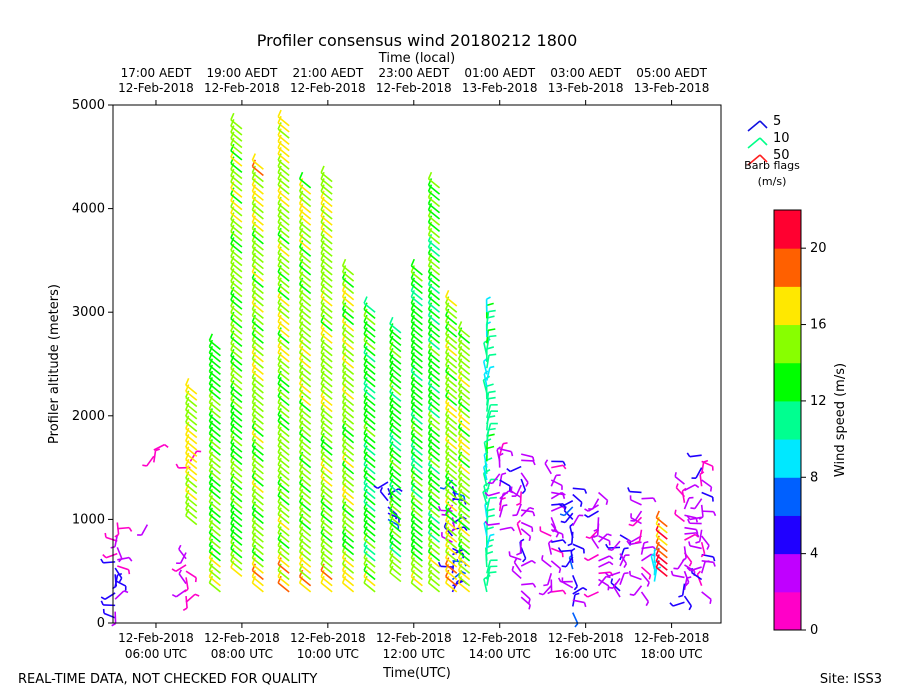  What do you see at coordinates (763, 124) in the screenshot?
I see `legend-barb-feather` at bounding box center [763, 124].